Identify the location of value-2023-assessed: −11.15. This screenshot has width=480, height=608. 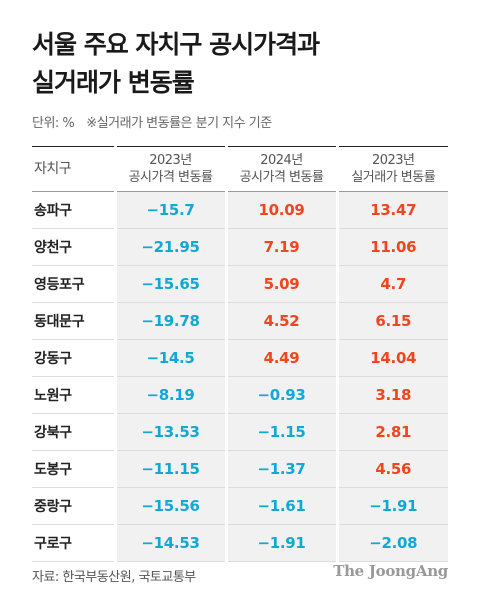
(169, 469).